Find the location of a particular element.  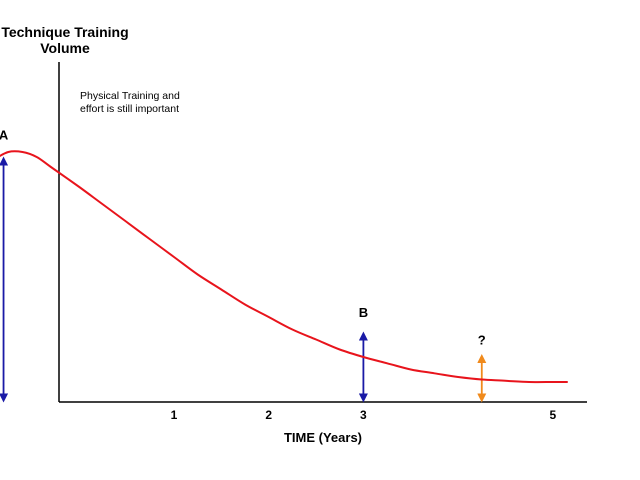

x-tick-label: 5 is located at coordinates (552, 415).